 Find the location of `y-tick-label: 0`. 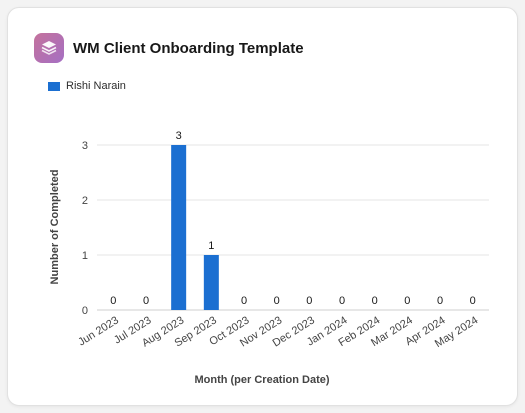

y-tick-label: 0 is located at coordinates (85, 311).